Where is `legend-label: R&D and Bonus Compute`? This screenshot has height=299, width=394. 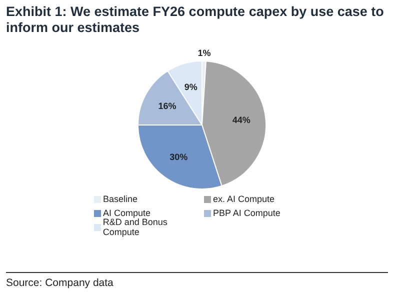
legend-label: R&D and Bonus Compute is located at coordinates (135, 227).